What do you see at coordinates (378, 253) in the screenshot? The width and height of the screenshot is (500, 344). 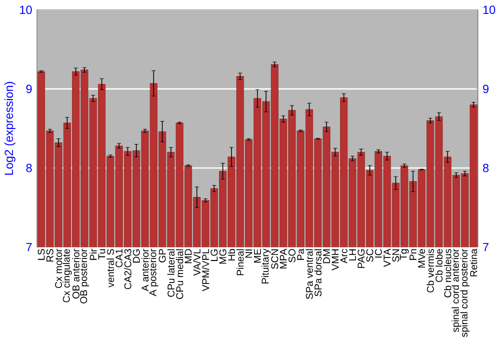 I see `x-tick-label: IC` at bounding box center [378, 253].